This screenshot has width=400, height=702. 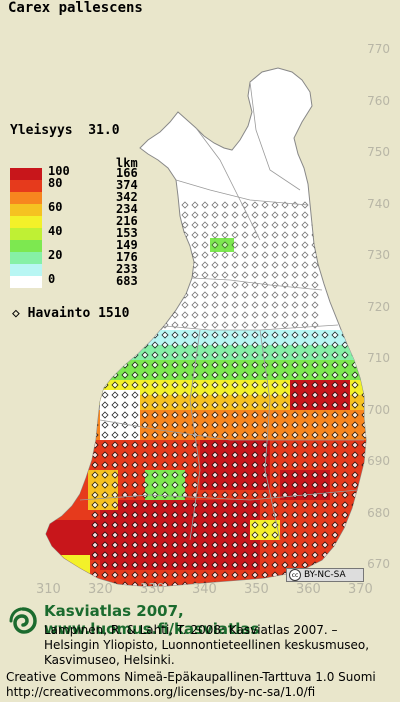 I want to click on frequency-readout: Yleisyys 31.0, so click(x=65, y=130).